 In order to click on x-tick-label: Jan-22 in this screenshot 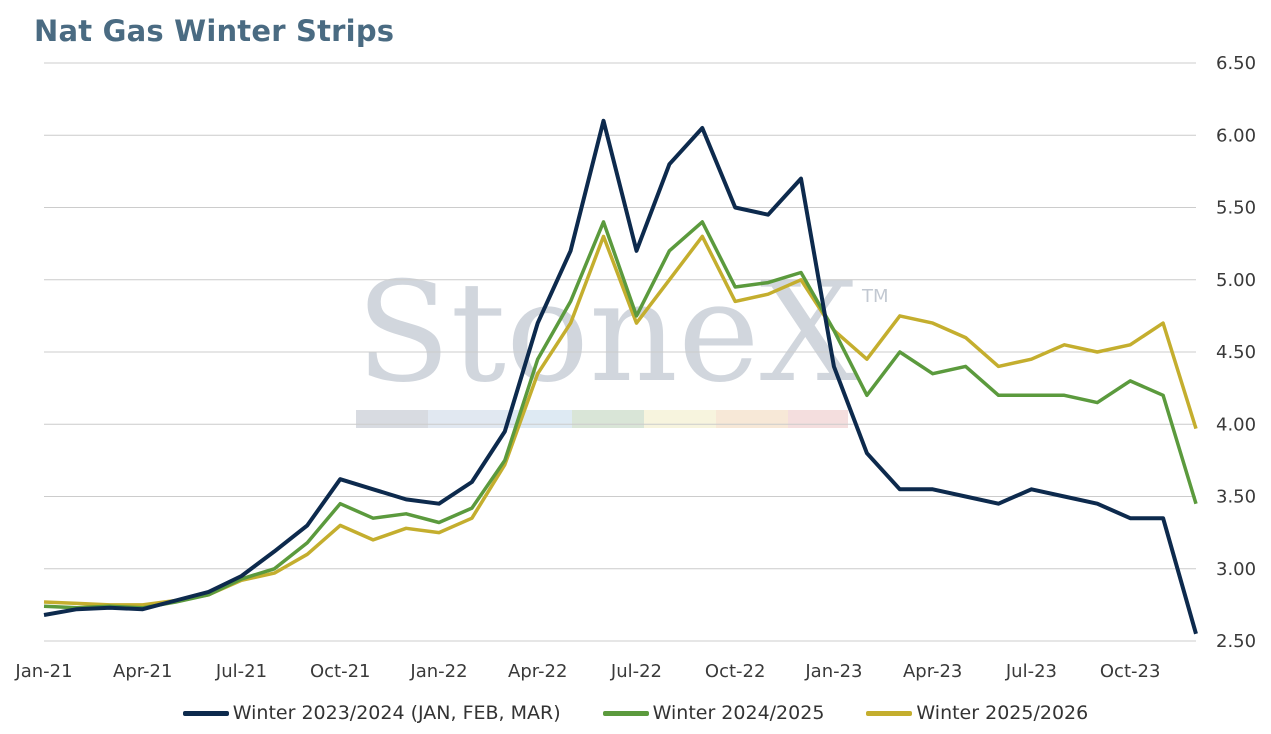, I will do `click(438, 671)`.